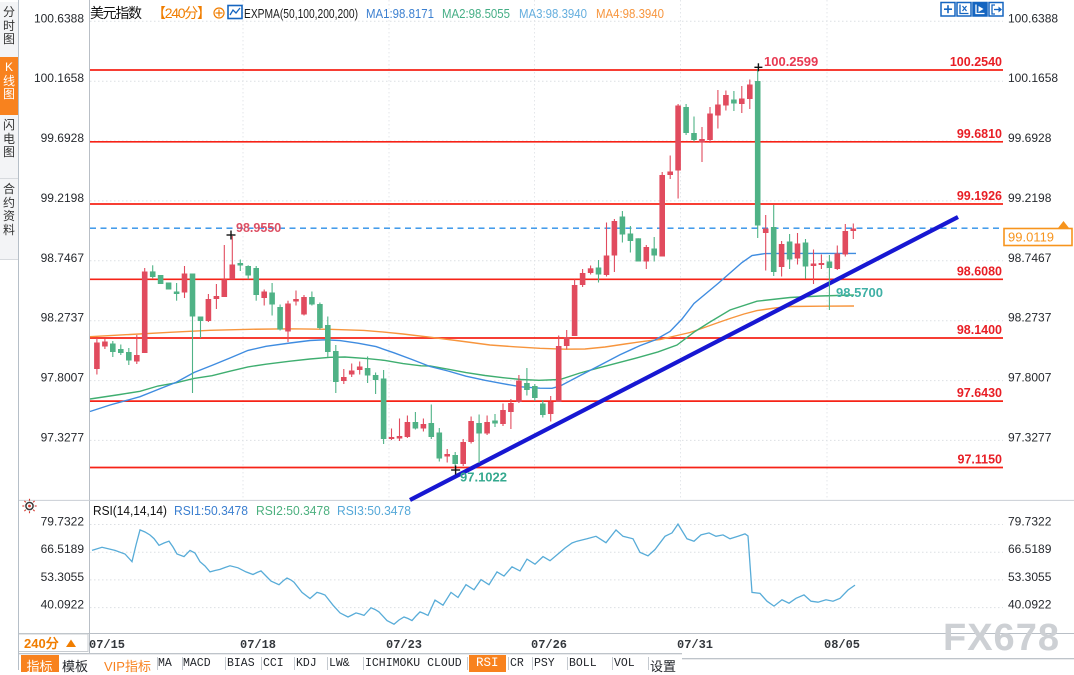  Describe the element at coordinates (181, 13) in the screenshot. I see `svg-text: 【240分】` at that location.